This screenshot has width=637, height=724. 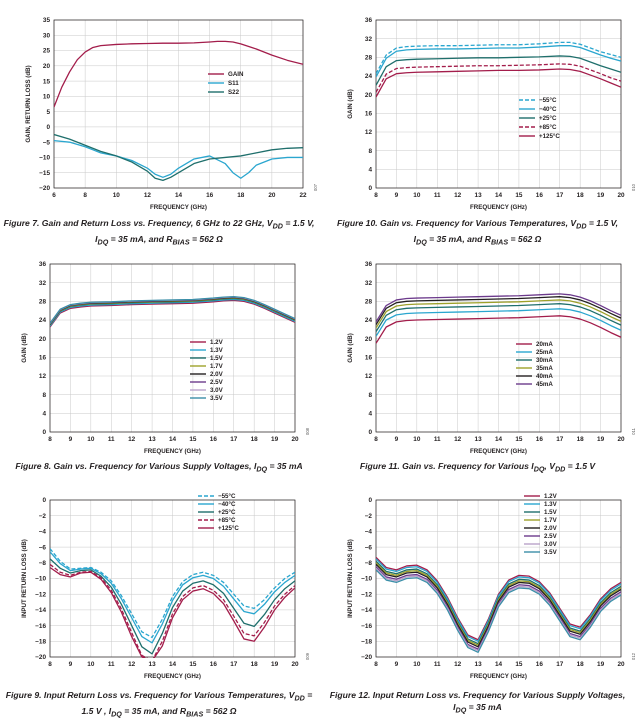 What do you see at coordinates (366, 610) in the screenshot?
I see `y-tick-label: −14` at bounding box center [366, 610].